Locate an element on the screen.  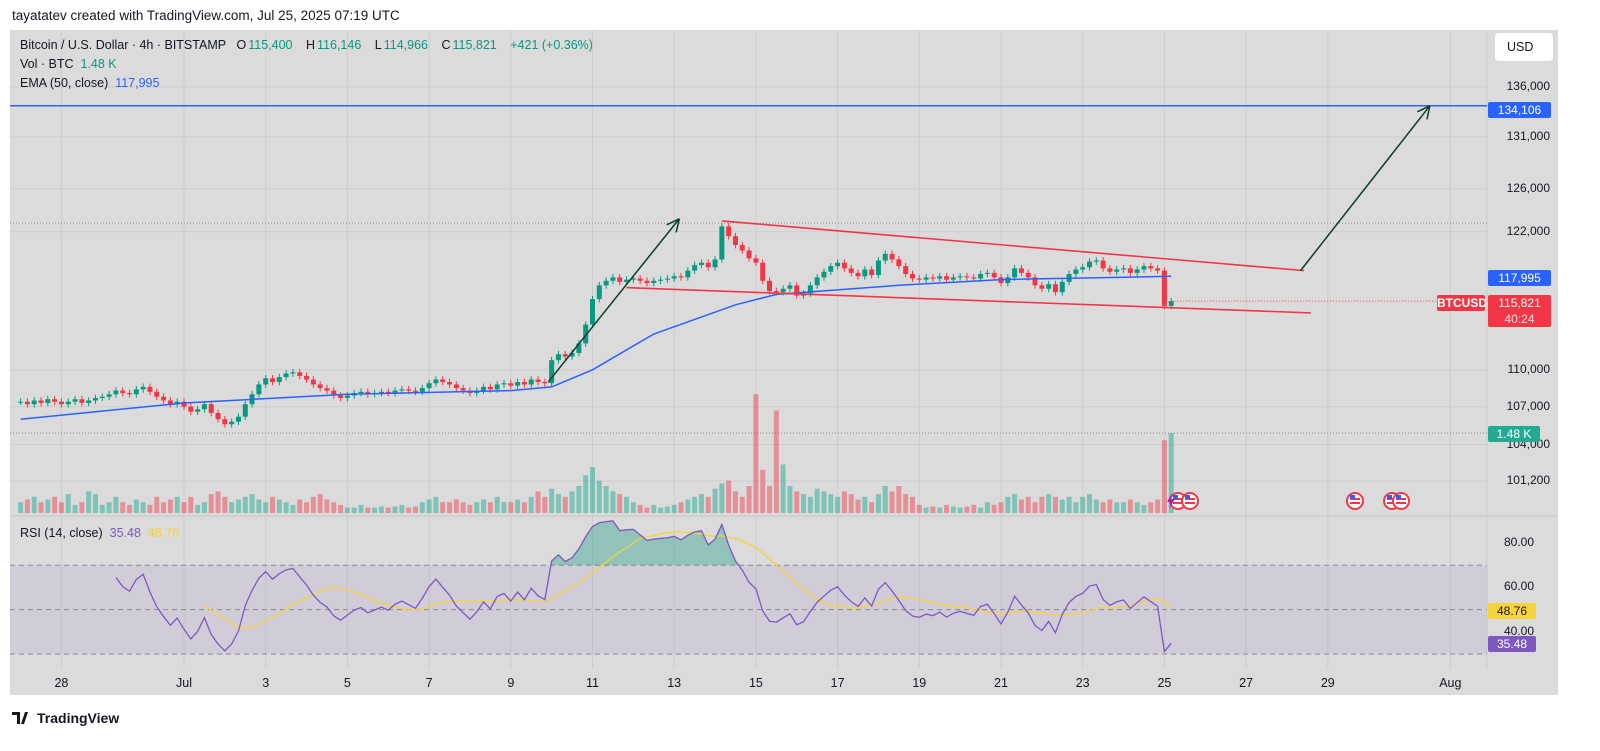
trendline is located at coordinates (968, 300).